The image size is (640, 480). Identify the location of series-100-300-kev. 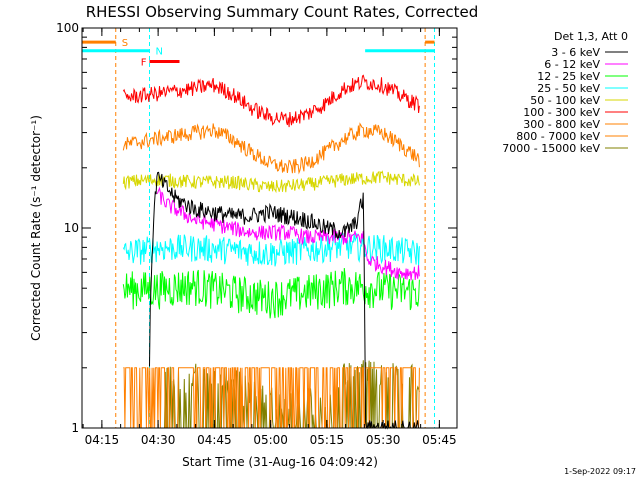
(271, 101).